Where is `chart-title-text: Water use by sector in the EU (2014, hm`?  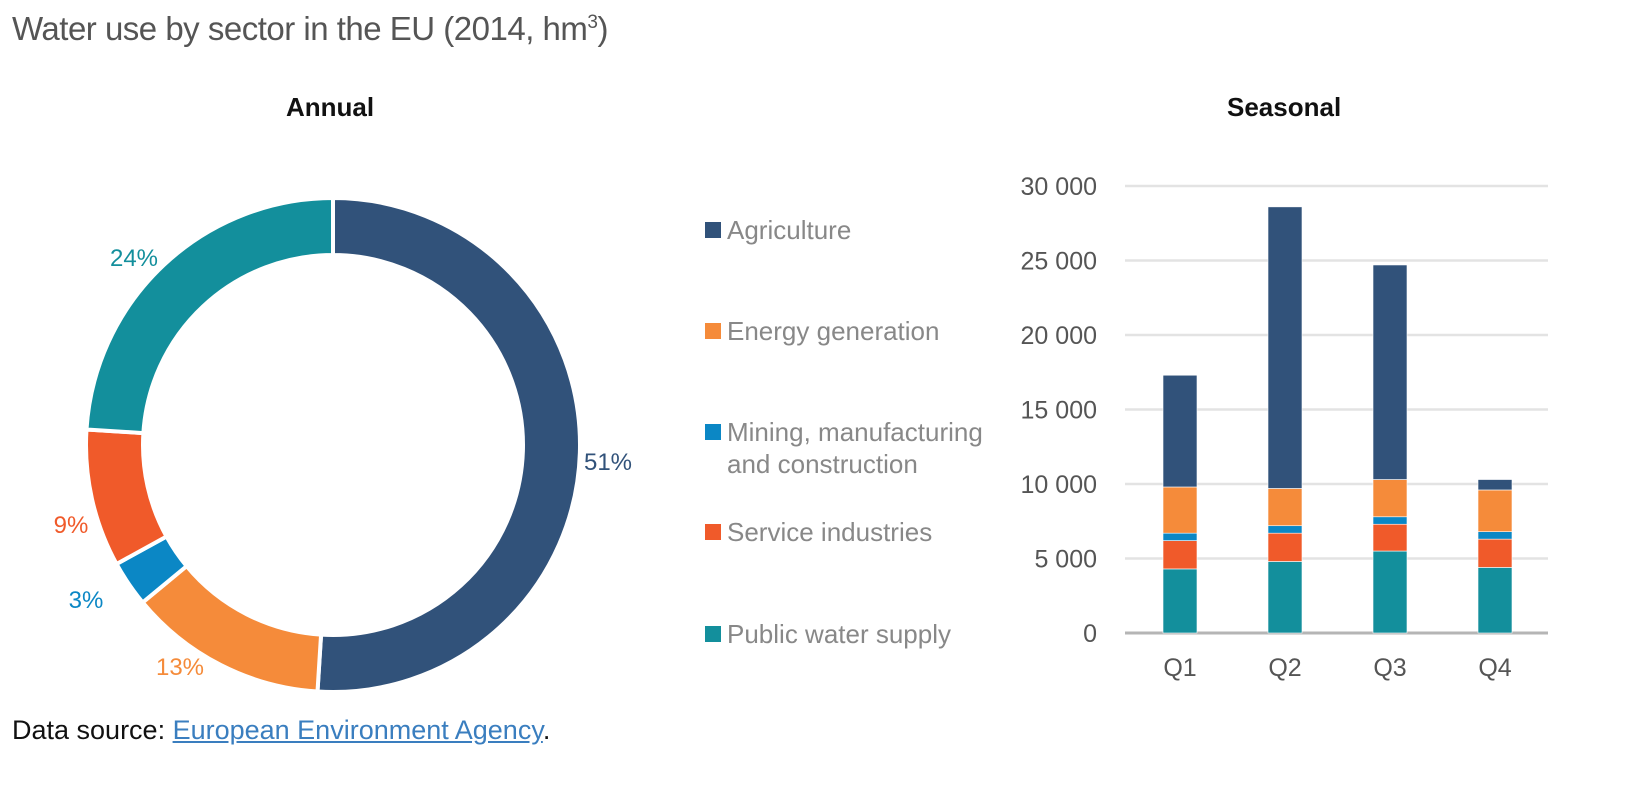 chart-title-text: Water use by sector in the EU (2014, hm is located at coordinates (300, 28).